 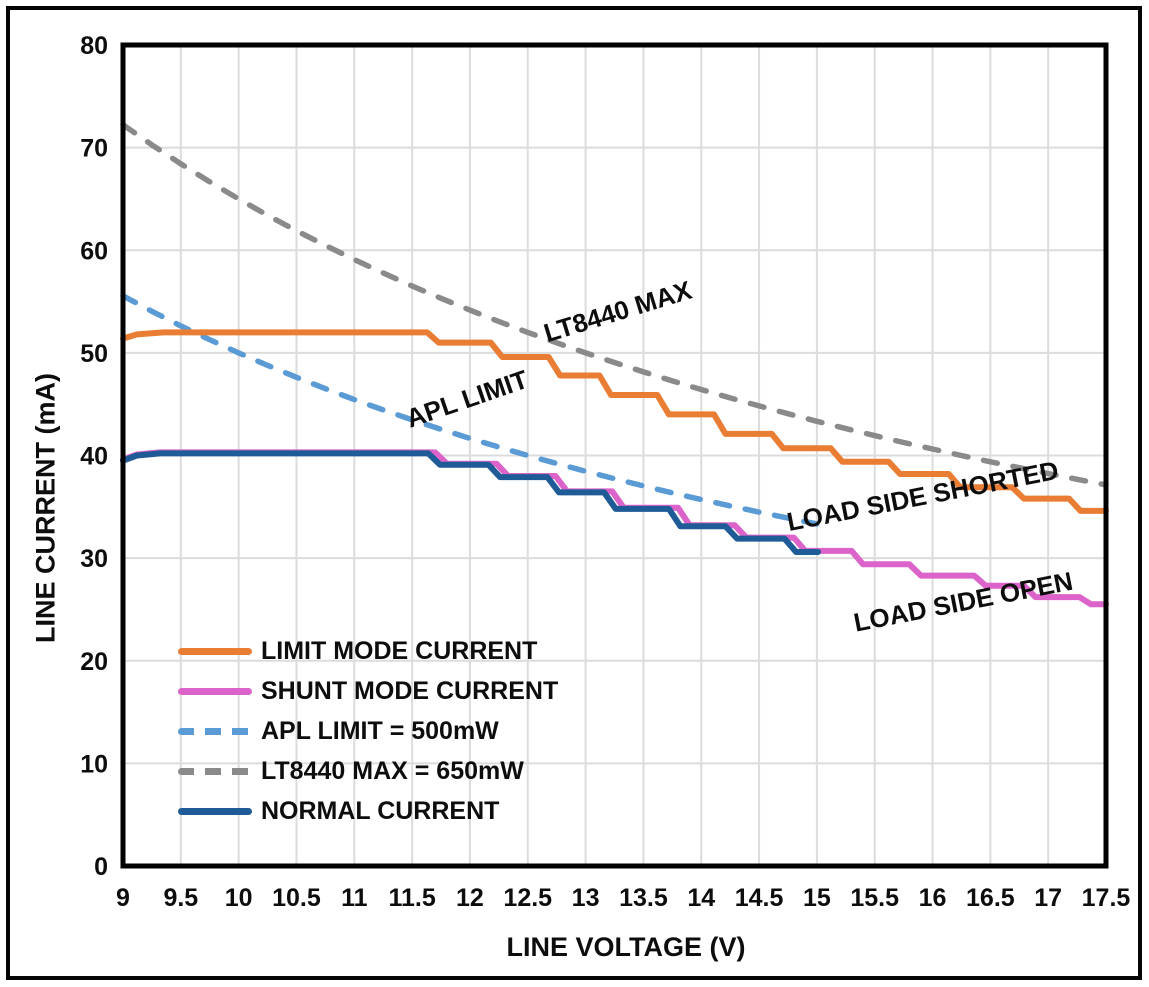 I want to click on legend-item-normal-current: NORMAL CURRENT, so click(x=368, y=811).